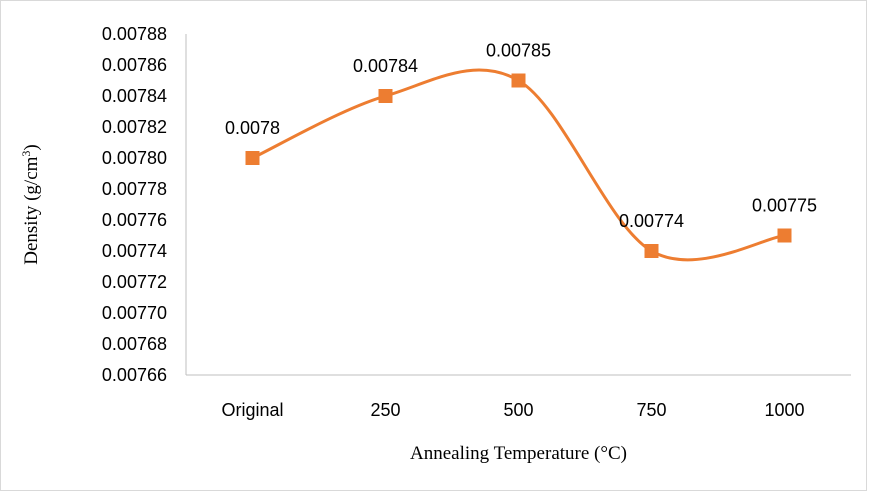 The width and height of the screenshot is (869, 493). Describe the element at coordinates (385, 410) in the screenshot. I see `x-tick-label: 250` at that location.